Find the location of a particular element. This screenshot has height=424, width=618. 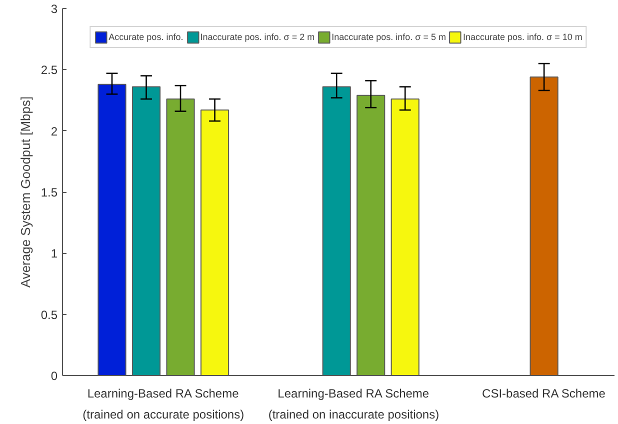

y-tick-label: 0.5 is located at coordinates (49, 315).